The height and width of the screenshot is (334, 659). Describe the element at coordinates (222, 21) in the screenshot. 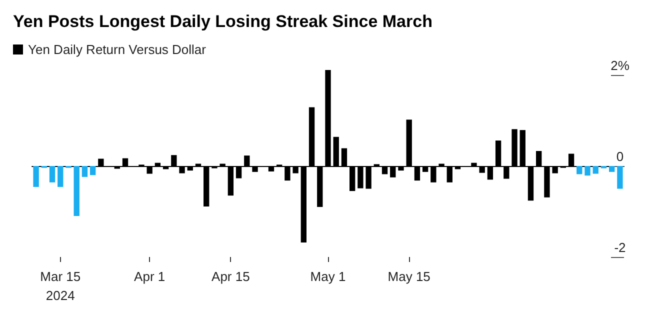

I see `chart-title: Yen Posts Longest Daily Losing Streak Since March` at that location.